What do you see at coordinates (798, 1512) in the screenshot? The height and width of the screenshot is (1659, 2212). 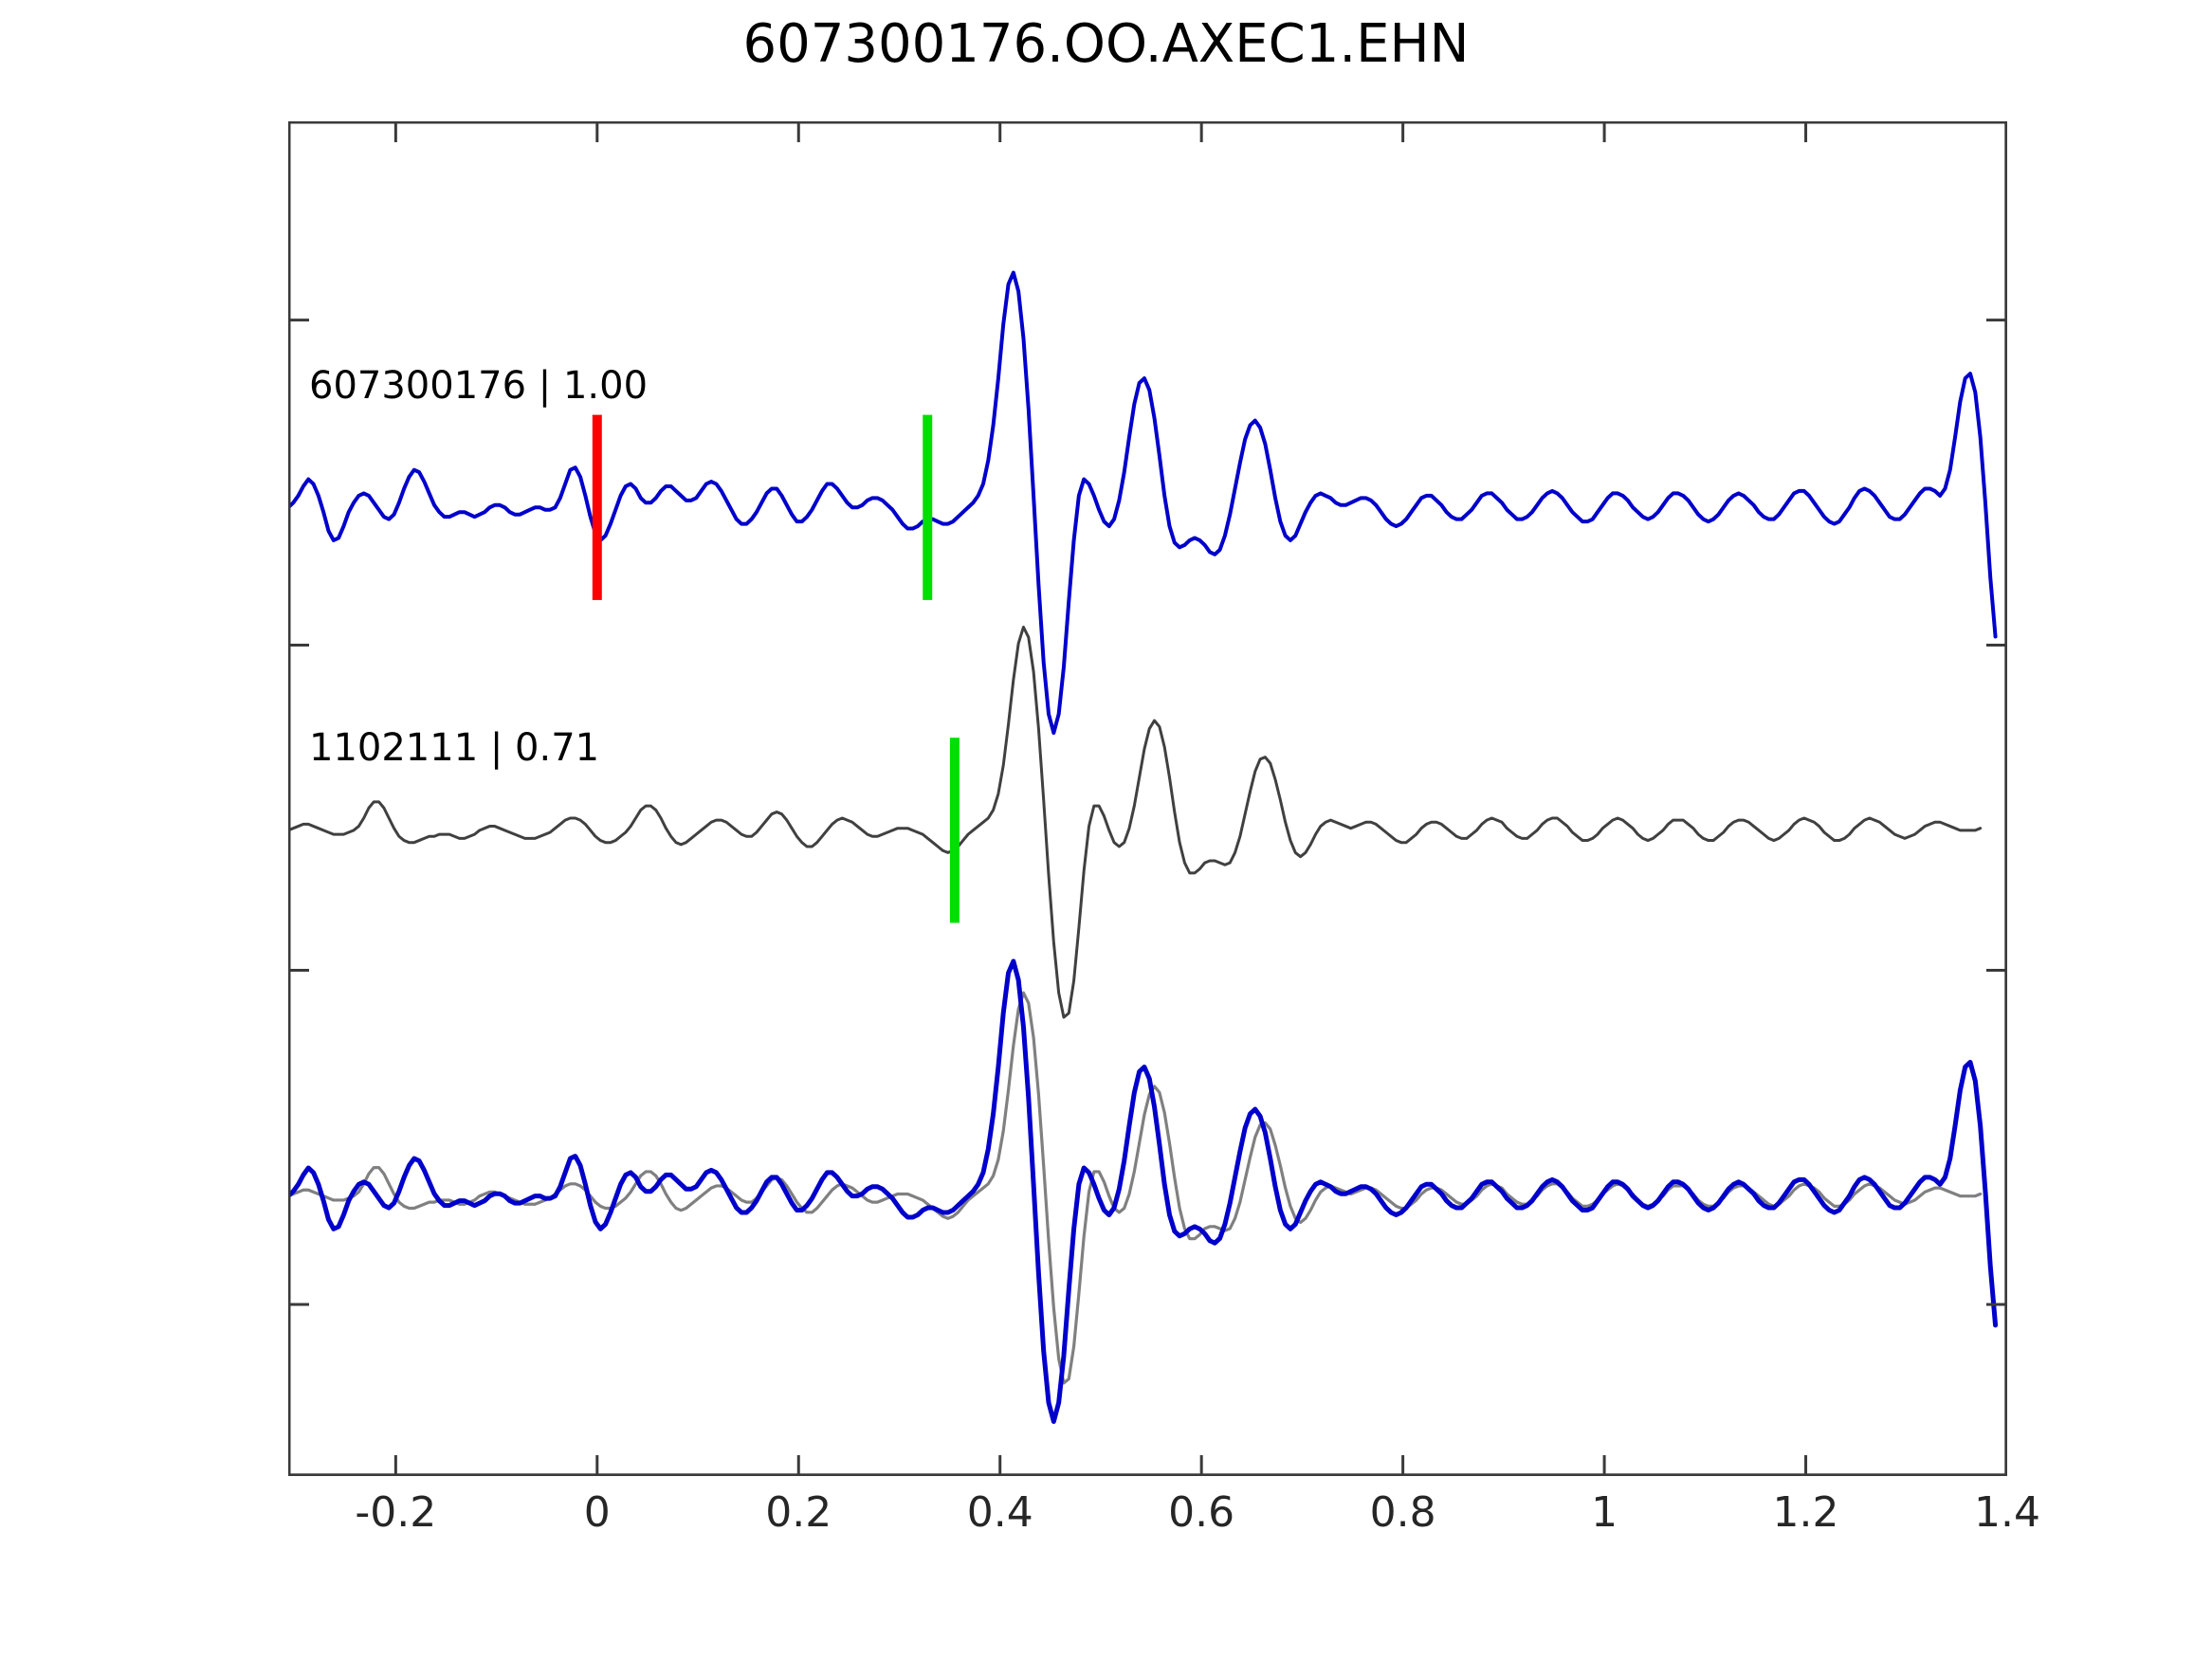 I see `x-tick-label: 0.2` at bounding box center [798, 1512].